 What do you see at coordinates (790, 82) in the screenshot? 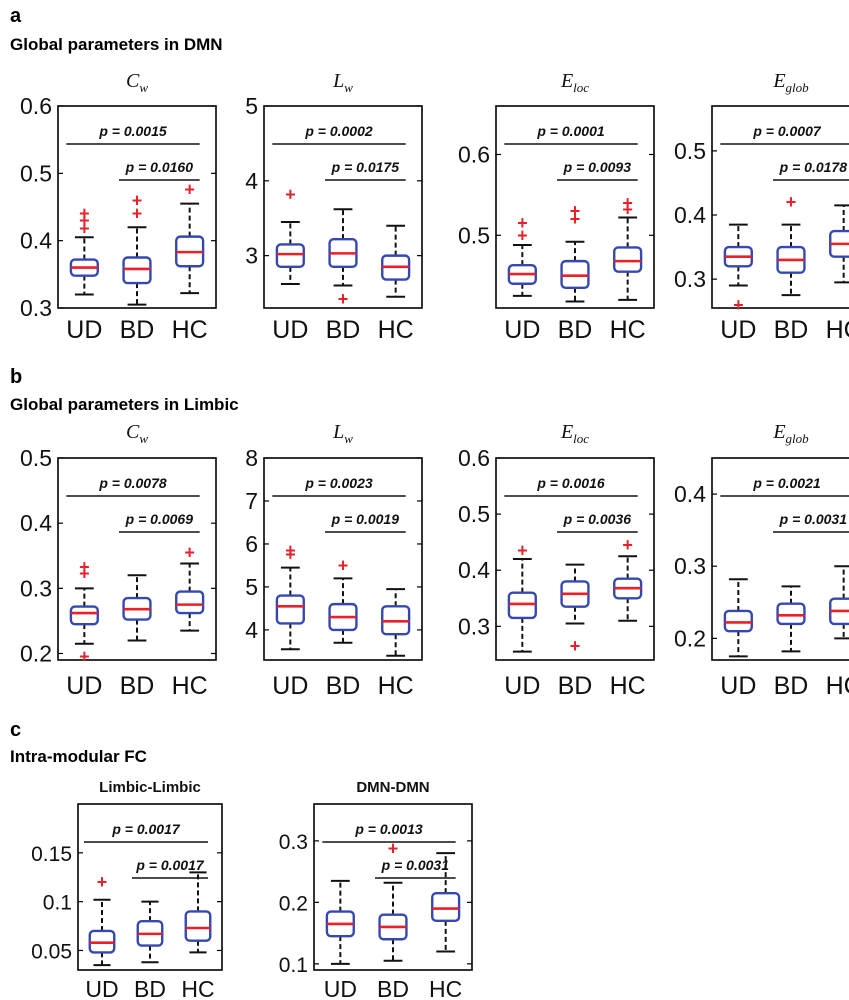
I see `subplot-title: Eglob` at bounding box center [790, 82].